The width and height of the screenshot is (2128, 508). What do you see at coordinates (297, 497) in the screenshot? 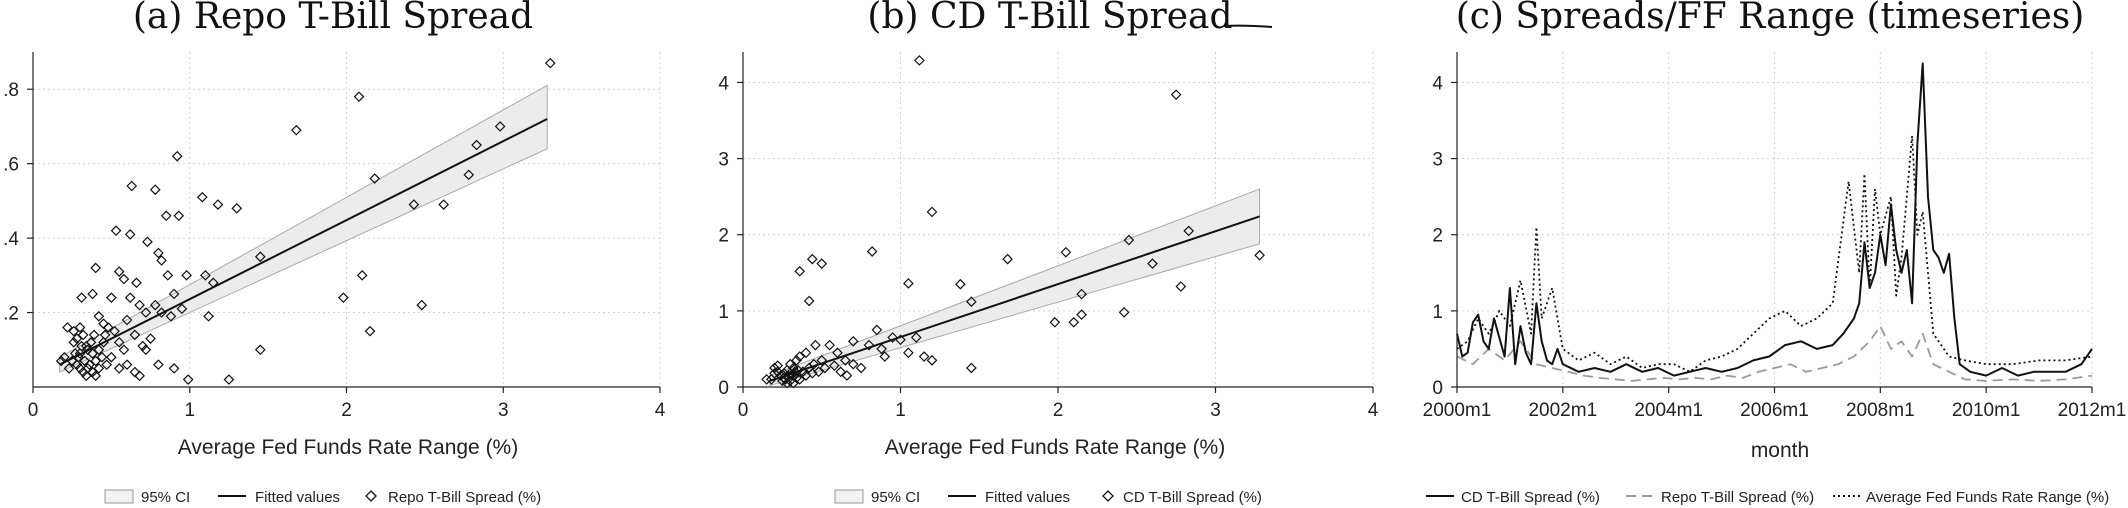
I see `panel-a-legend-fit-label: Fitted values` at bounding box center [297, 497].